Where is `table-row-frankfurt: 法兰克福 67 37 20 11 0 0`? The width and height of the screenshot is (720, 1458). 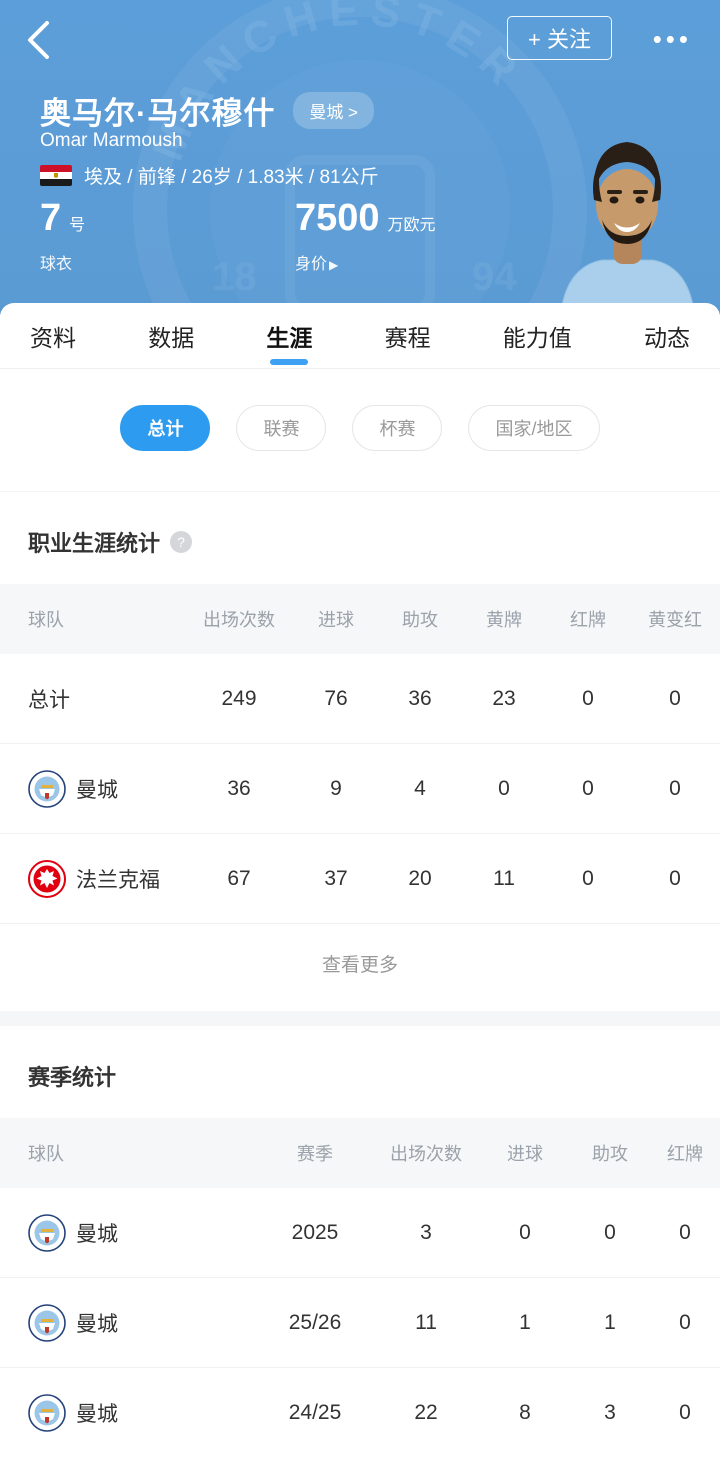 table-row-frankfurt: 法兰克福 67 37 20 11 0 0 is located at coordinates (360, 879).